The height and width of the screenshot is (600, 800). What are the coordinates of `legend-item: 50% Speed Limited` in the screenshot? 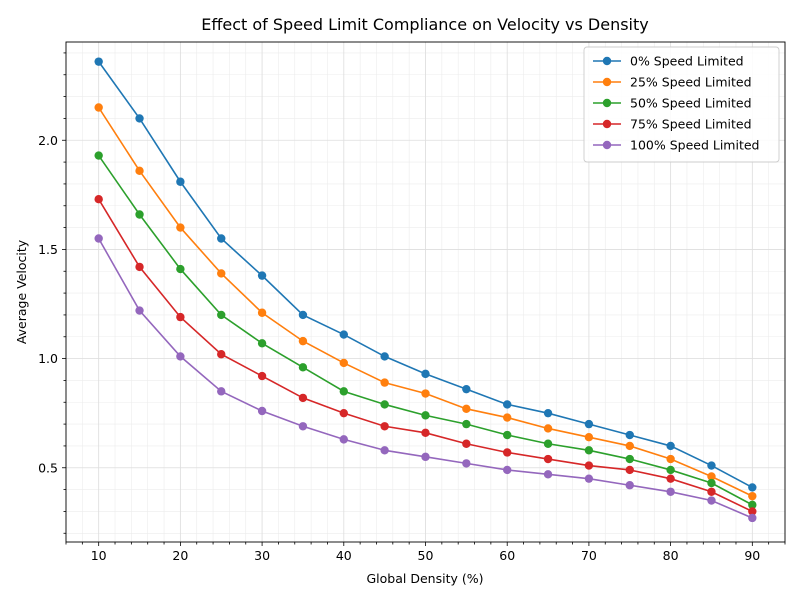 It's located at (672, 103).